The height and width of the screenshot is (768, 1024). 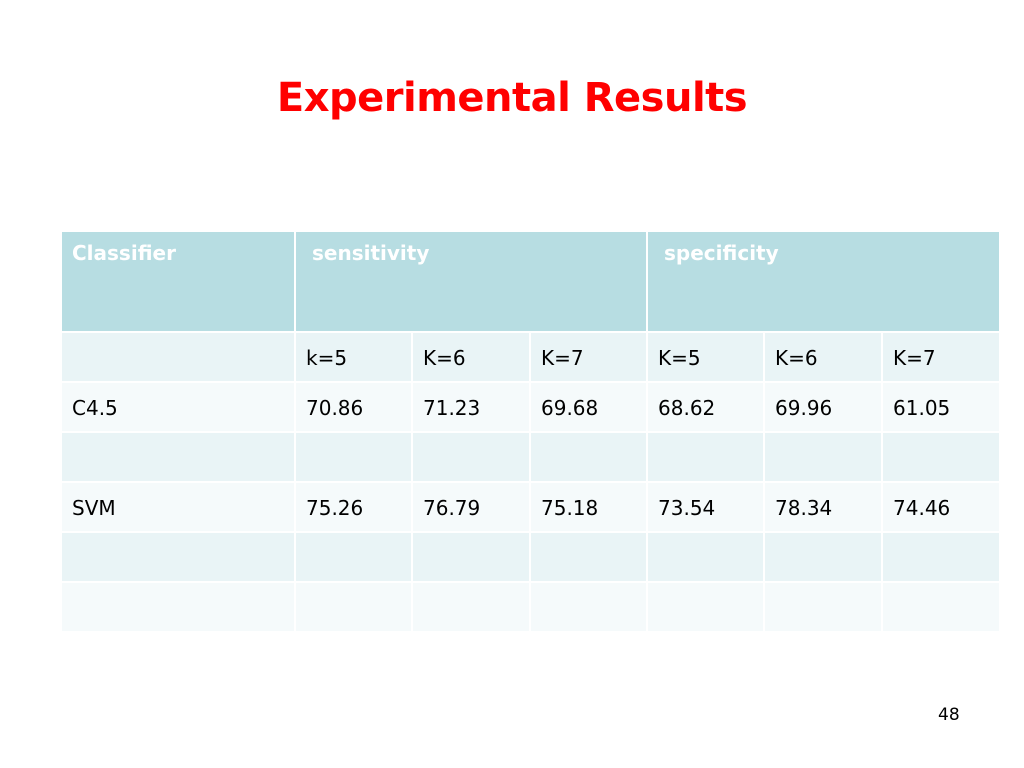 I want to click on table-cell: 76.79, so click(x=471, y=507).